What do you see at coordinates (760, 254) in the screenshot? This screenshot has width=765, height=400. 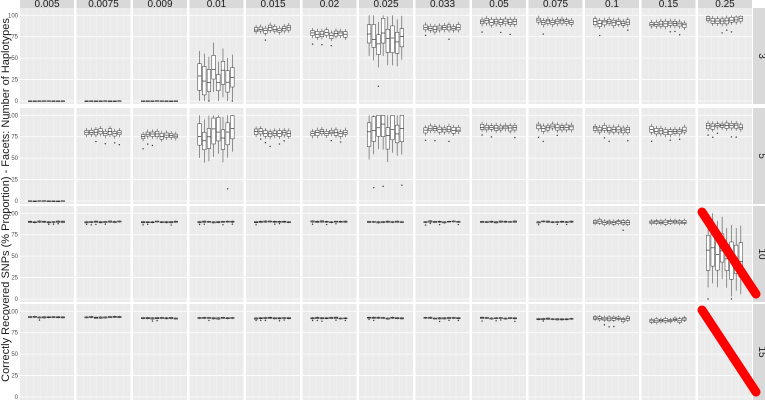 I see `row-strip-label: 10` at bounding box center [760, 254].